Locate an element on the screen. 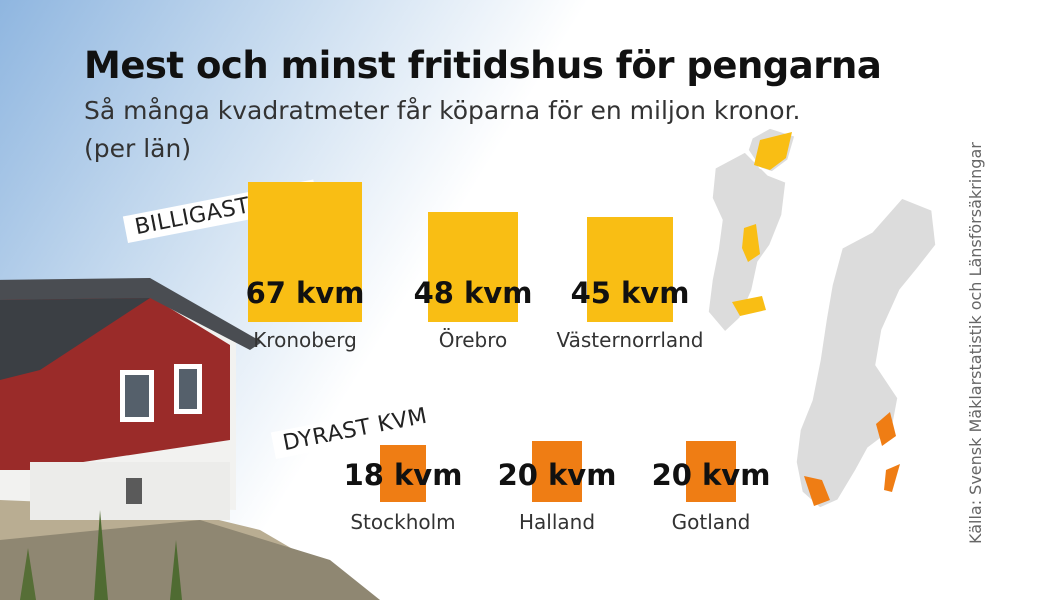 The height and width of the screenshot is (600, 1050). value-label: 45 kvm is located at coordinates (630, 293).